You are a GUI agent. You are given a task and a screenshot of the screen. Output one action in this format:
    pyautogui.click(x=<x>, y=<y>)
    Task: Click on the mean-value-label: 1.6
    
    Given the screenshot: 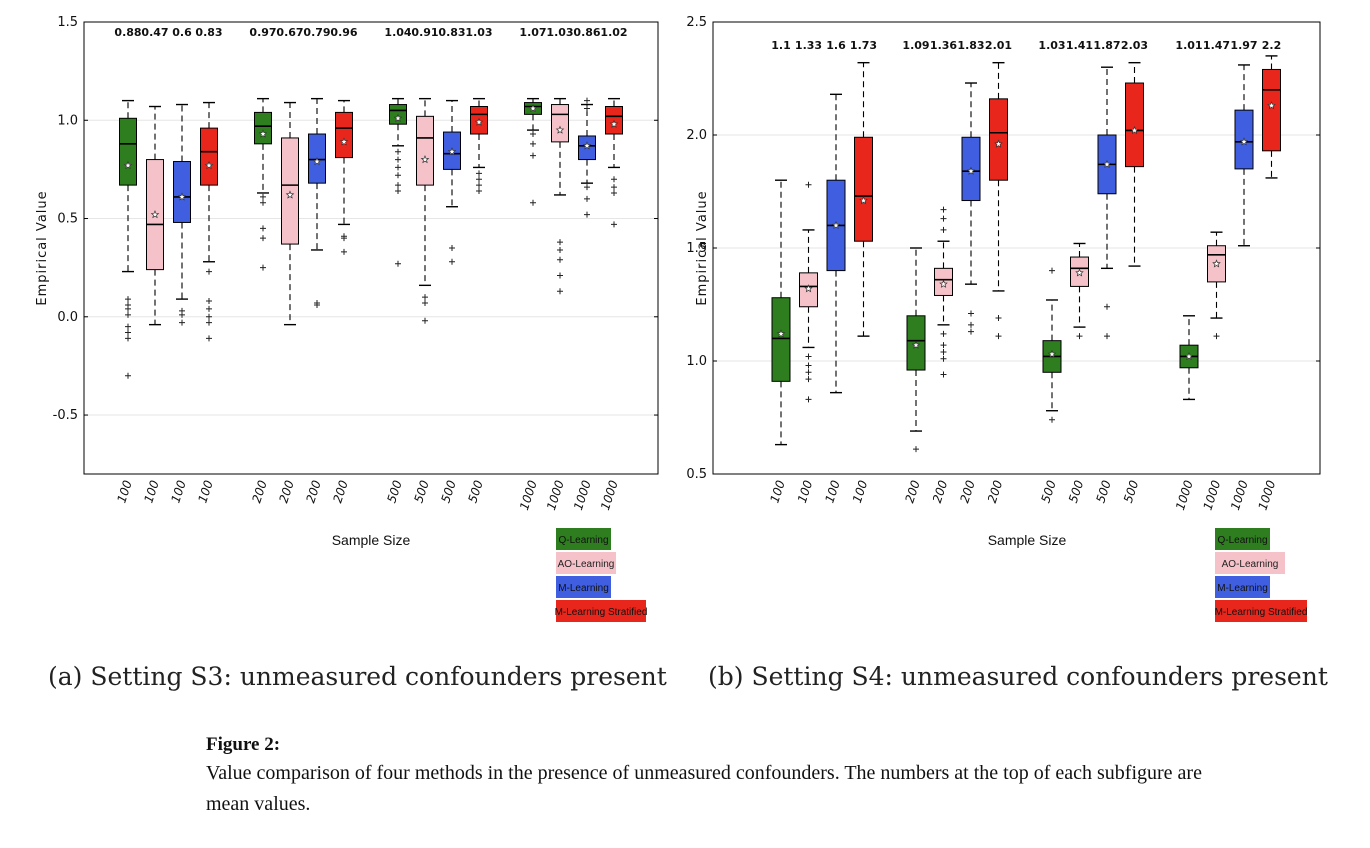 What is the action you would take?
    pyautogui.click(x=836, y=45)
    